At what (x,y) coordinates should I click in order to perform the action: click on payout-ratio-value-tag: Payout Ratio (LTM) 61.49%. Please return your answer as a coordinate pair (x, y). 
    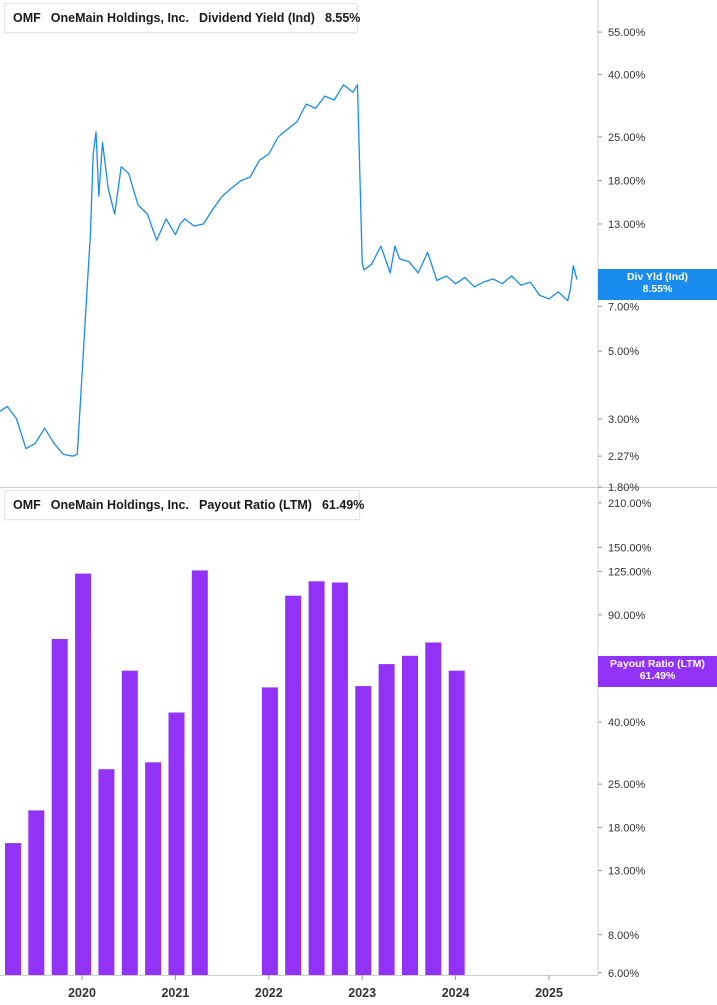
    Looking at the image, I should click on (657, 671).